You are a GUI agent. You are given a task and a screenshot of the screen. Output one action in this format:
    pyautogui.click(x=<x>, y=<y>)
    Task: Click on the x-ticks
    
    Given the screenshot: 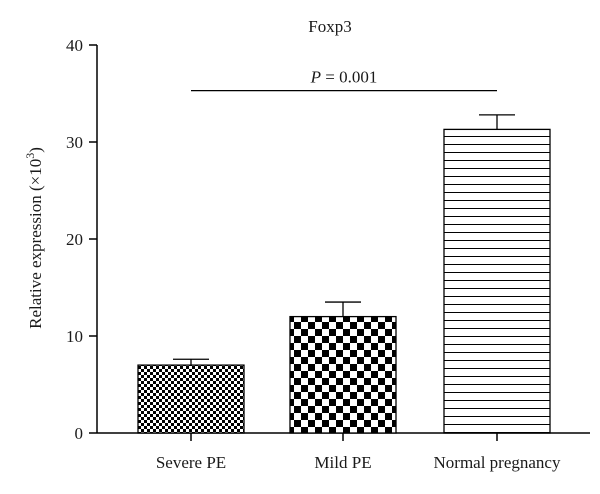 What is the action you would take?
    pyautogui.click(x=344, y=437)
    